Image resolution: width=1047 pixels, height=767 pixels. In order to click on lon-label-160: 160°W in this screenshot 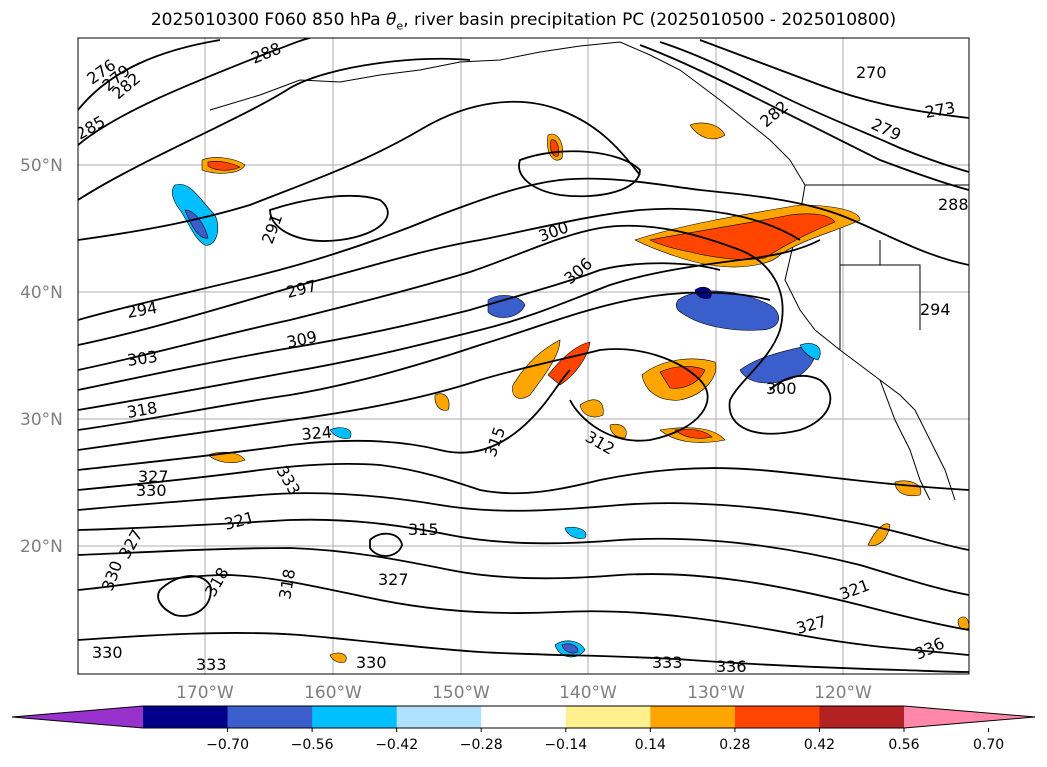, I will do `click(333, 693)`.